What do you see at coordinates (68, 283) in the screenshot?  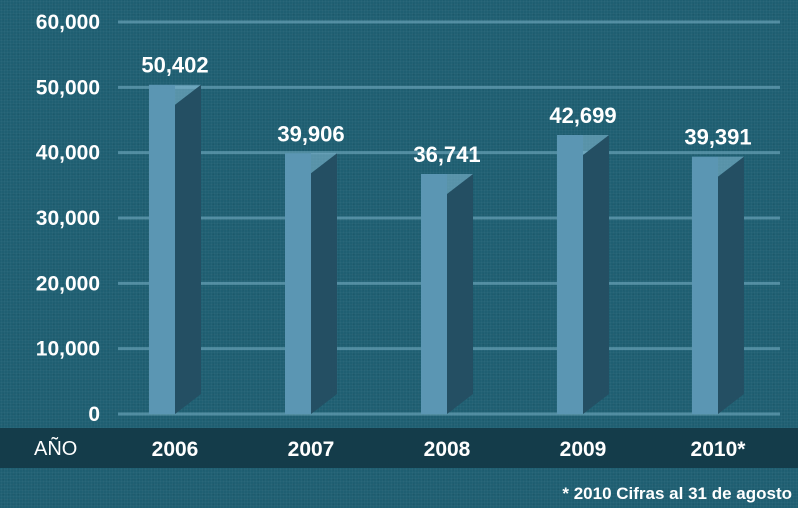 I see `y-tick-label: 20,000` at bounding box center [68, 283].